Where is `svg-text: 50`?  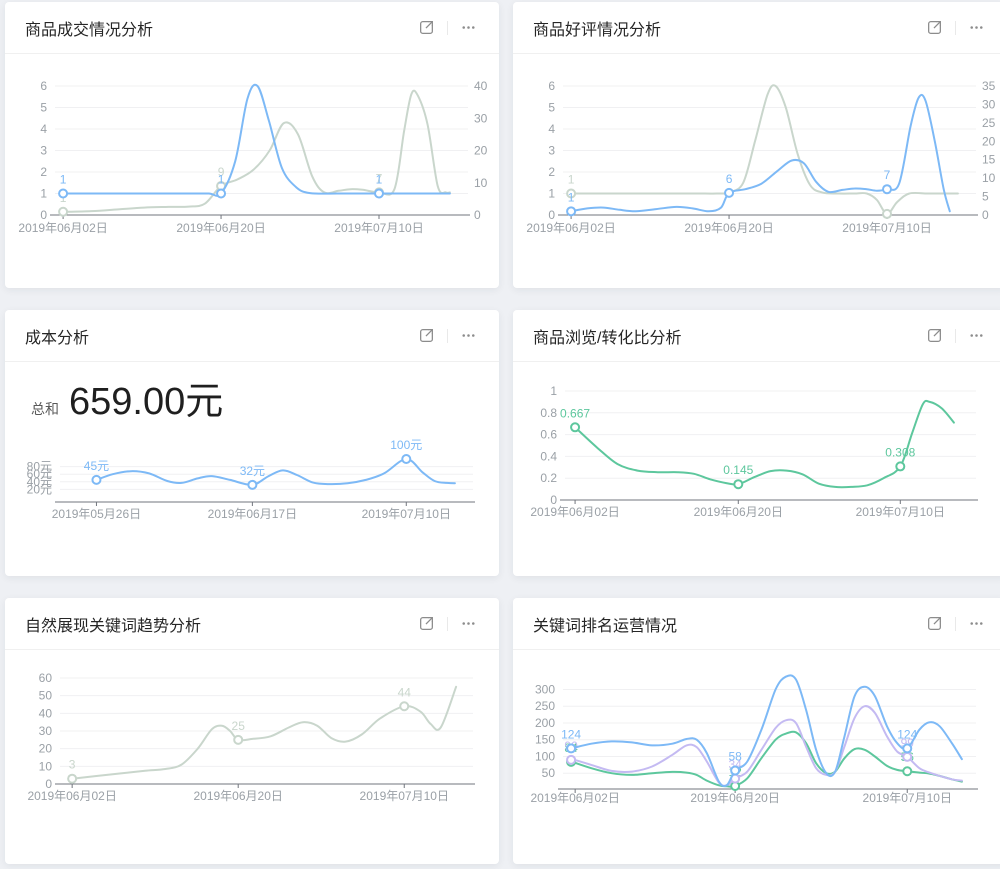 svg-text: 50 is located at coordinates (549, 773).